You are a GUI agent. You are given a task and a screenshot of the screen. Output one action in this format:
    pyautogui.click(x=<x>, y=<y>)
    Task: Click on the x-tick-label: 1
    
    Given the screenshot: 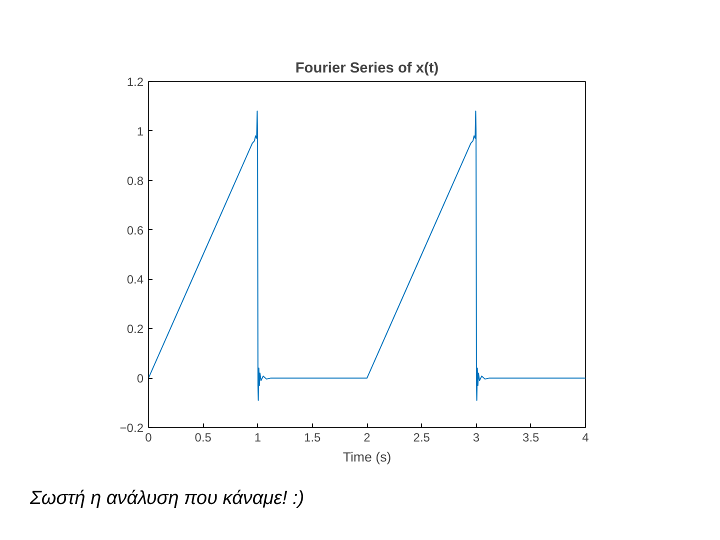 What is the action you would take?
    pyautogui.click(x=258, y=437)
    